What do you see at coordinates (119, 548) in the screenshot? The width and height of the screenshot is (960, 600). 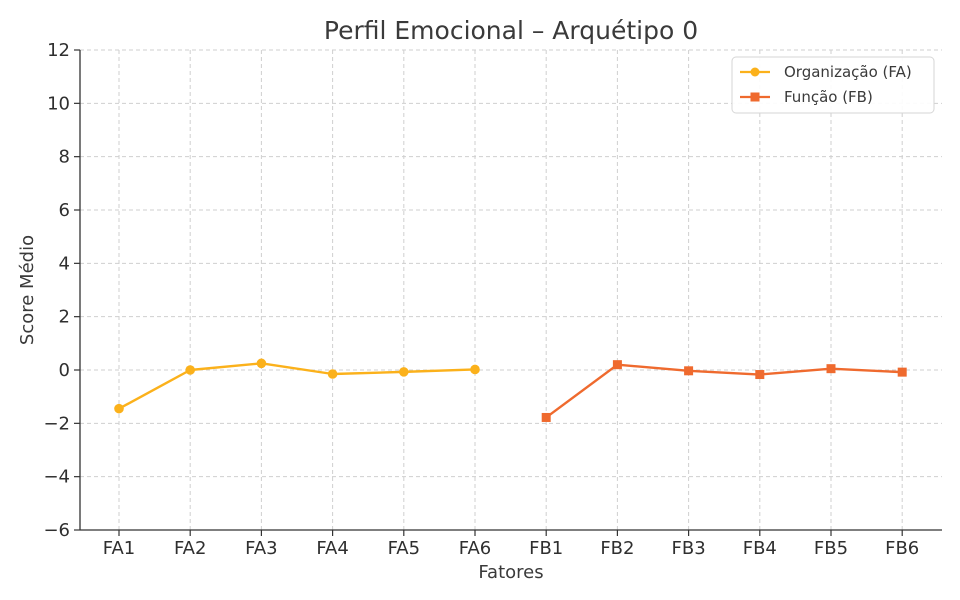 I see `x-tick-label: FA1` at bounding box center [119, 548].